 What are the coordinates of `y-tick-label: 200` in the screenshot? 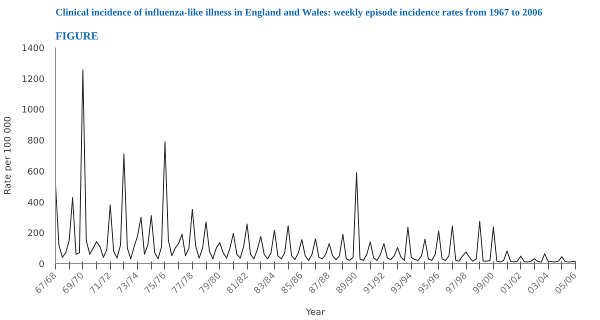 It's located at (36, 234).